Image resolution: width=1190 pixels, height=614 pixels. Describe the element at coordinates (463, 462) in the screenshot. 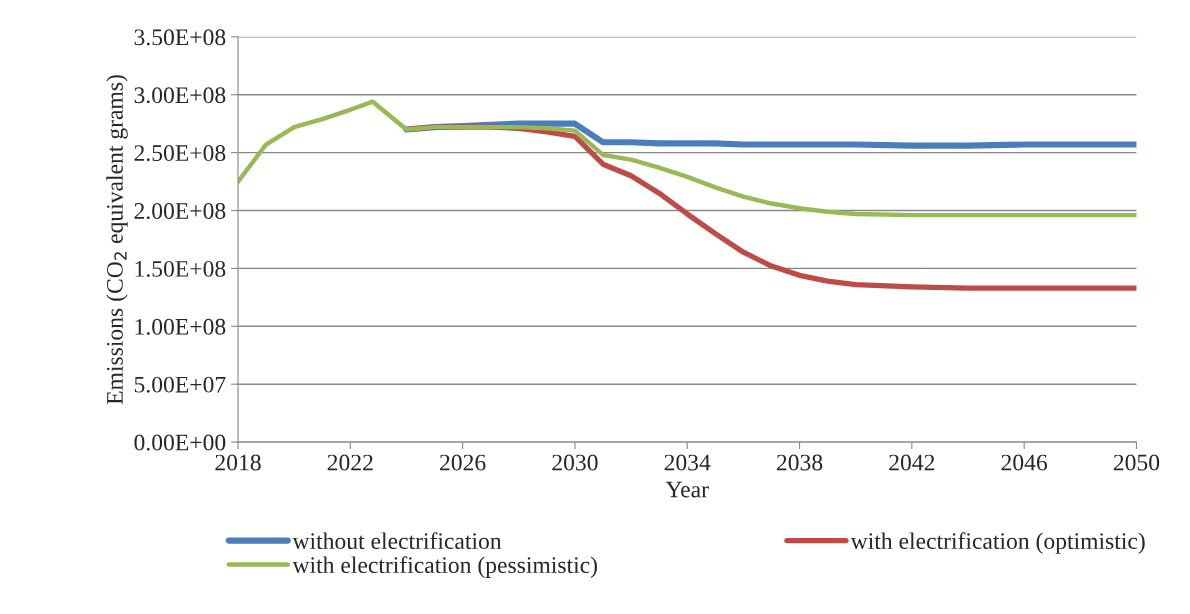

I see `x-tick-label: 2026` at that location.